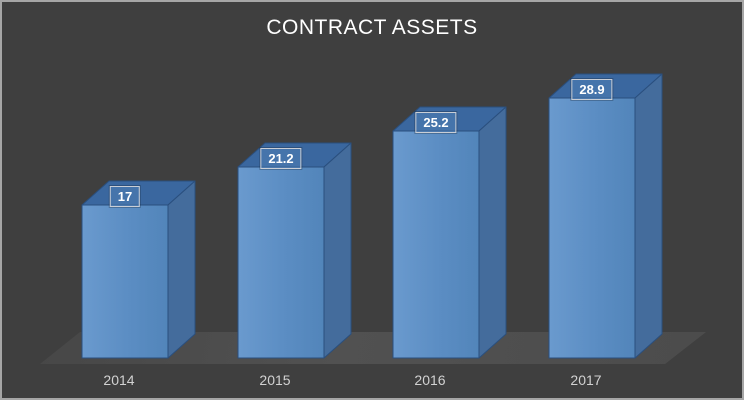  I want to click on bar-2016, so click(449, 232).